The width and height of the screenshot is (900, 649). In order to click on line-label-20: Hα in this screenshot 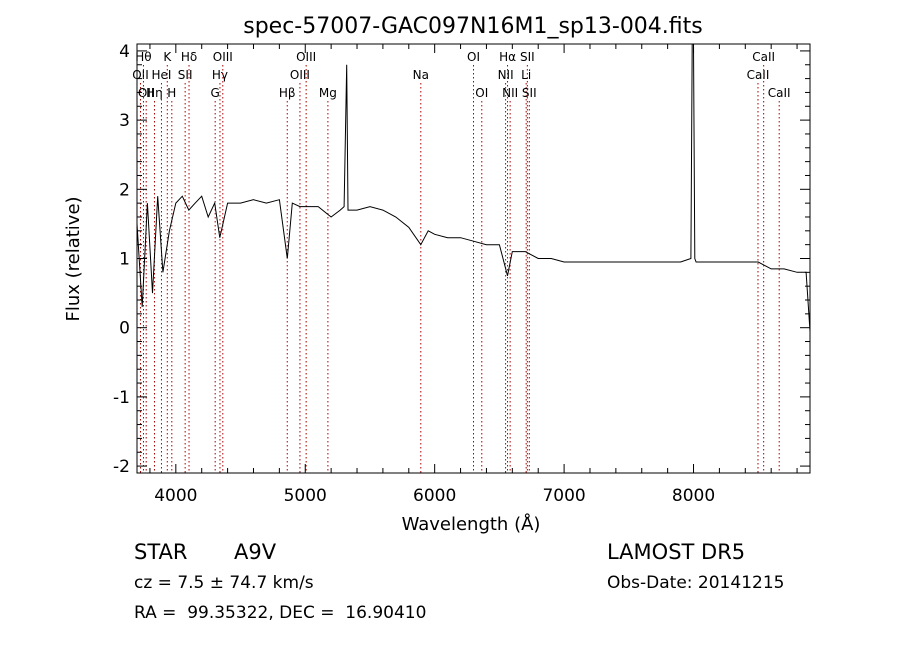, I will do `click(507, 57)`.